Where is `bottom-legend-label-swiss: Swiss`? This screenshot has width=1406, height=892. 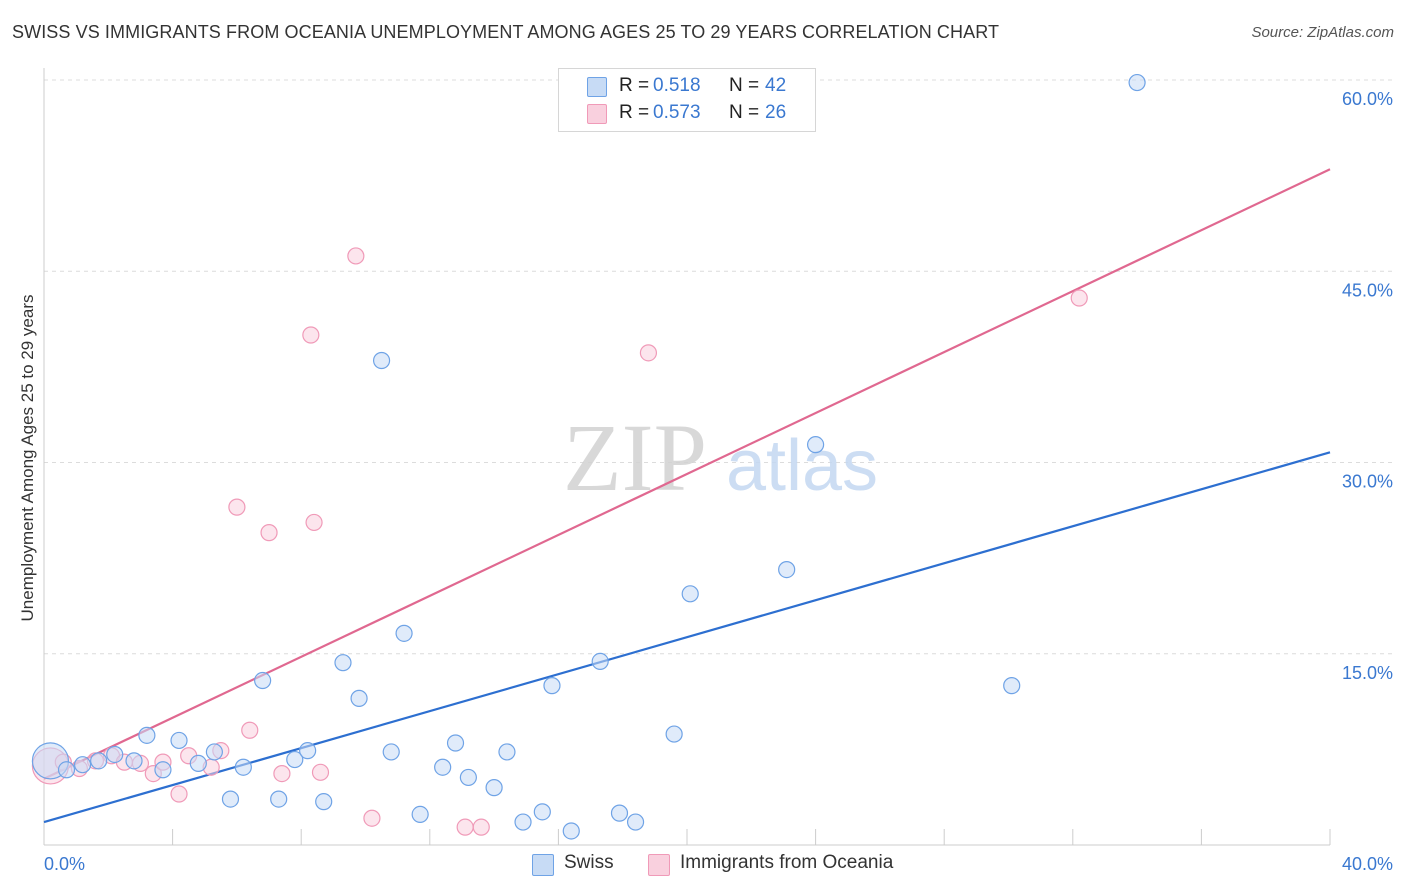 bottom-legend-label-swiss: Swiss is located at coordinates (589, 862).